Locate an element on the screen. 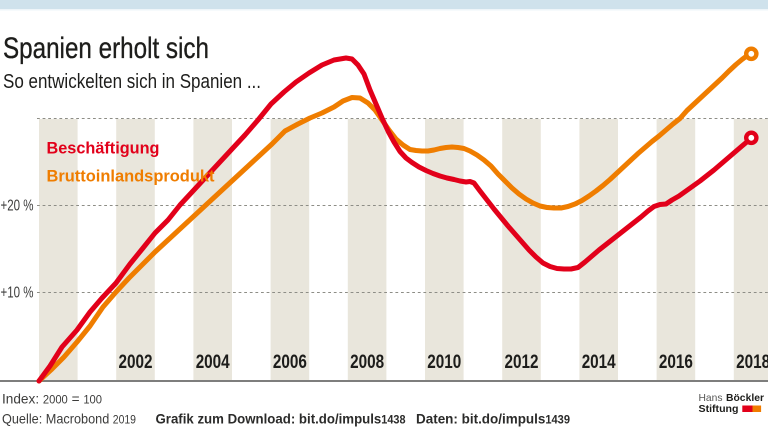 This screenshot has width=768, height=432. svg-text: 2006 is located at coordinates (290, 362).